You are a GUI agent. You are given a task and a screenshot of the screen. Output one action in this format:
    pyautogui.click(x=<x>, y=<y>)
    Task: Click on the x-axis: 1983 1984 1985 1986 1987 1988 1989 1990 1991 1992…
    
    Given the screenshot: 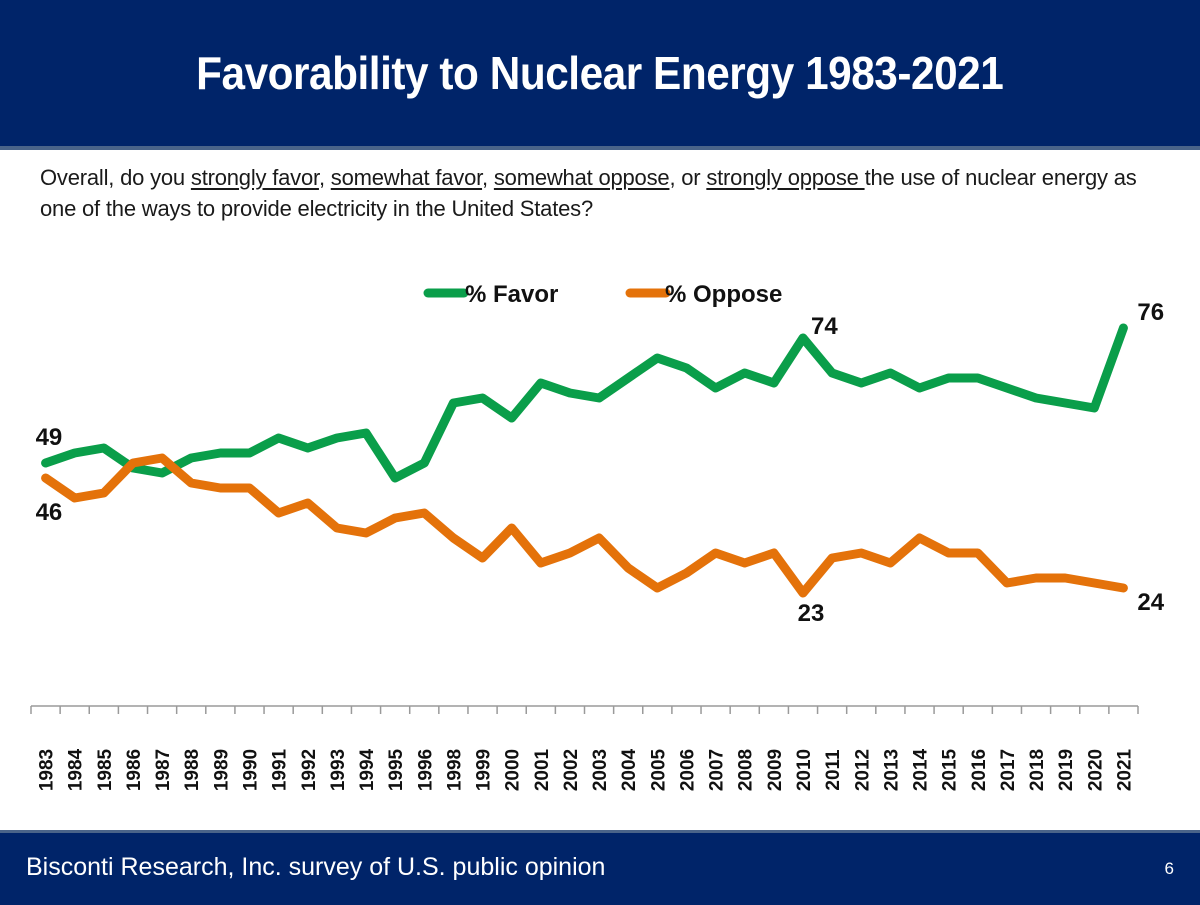 What is the action you would take?
    pyautogui.click(x=584, y=748)
    